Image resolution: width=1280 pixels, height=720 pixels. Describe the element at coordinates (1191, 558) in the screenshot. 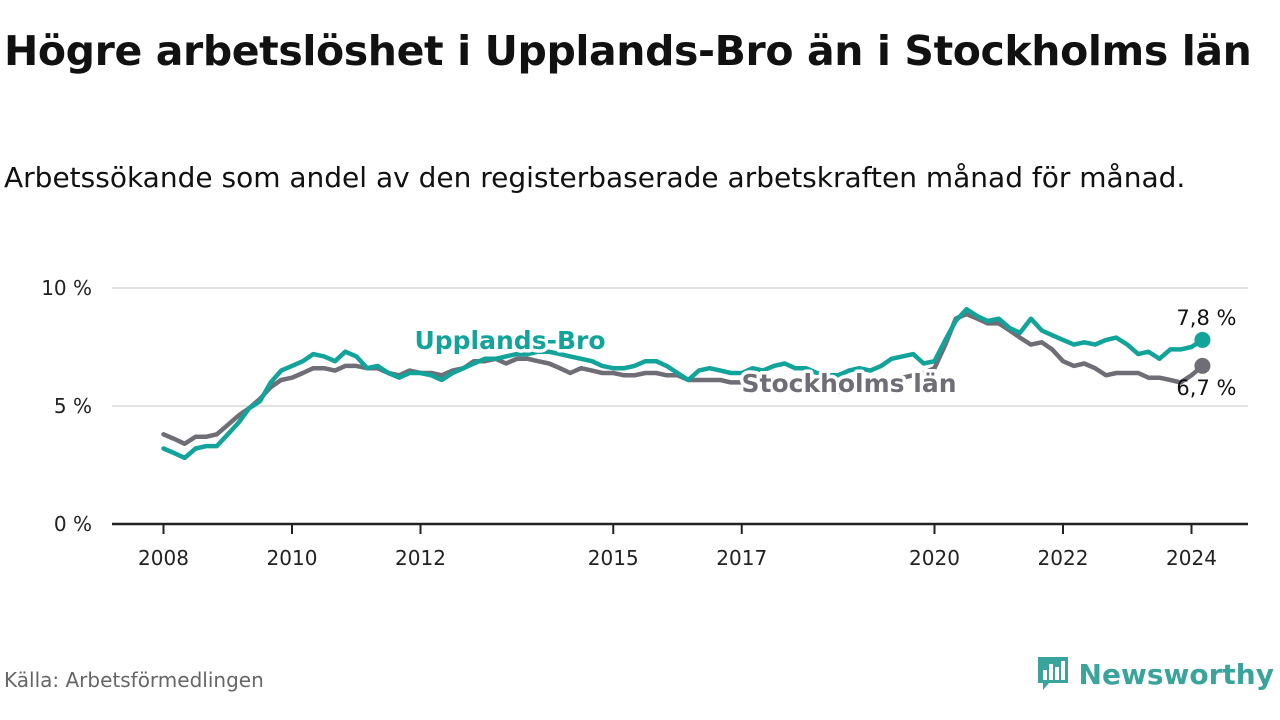

I see `x-tick-label: 2024` at that location.